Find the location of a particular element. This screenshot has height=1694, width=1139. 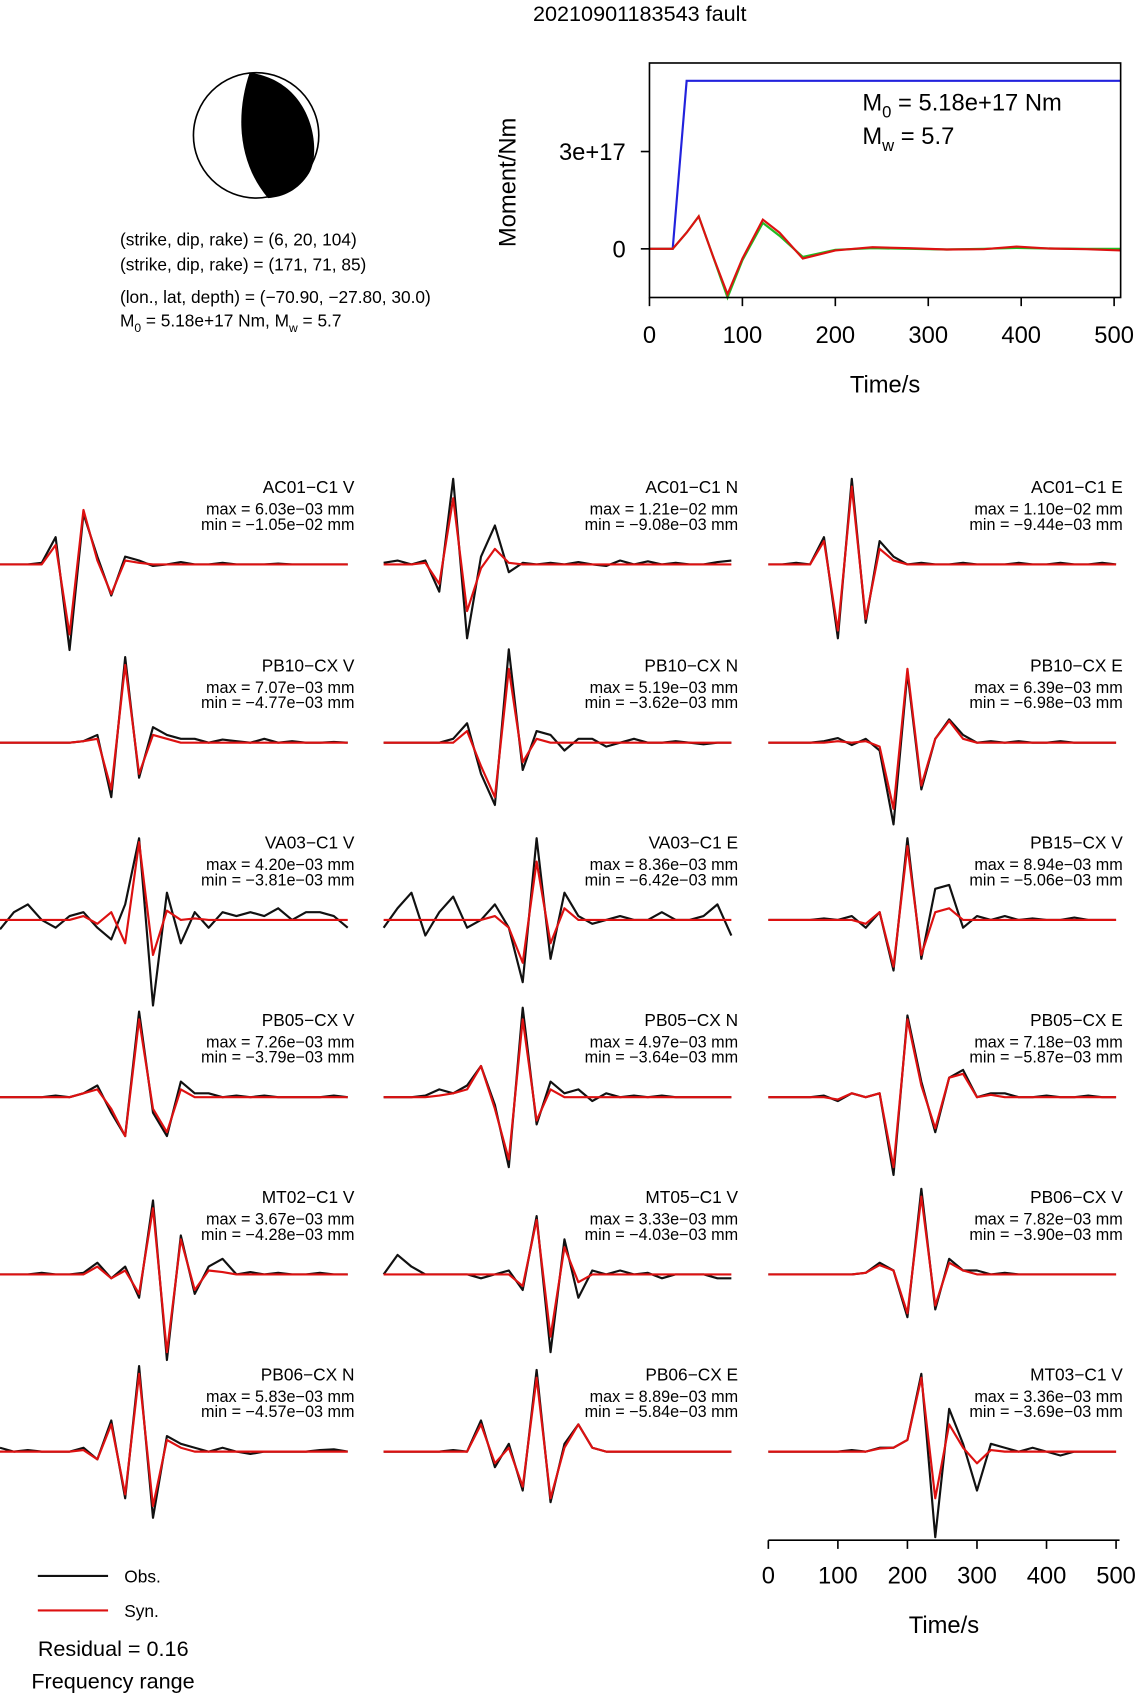

max-label: max = 3.33e−03 mm is located at coordinates (664, 1220).